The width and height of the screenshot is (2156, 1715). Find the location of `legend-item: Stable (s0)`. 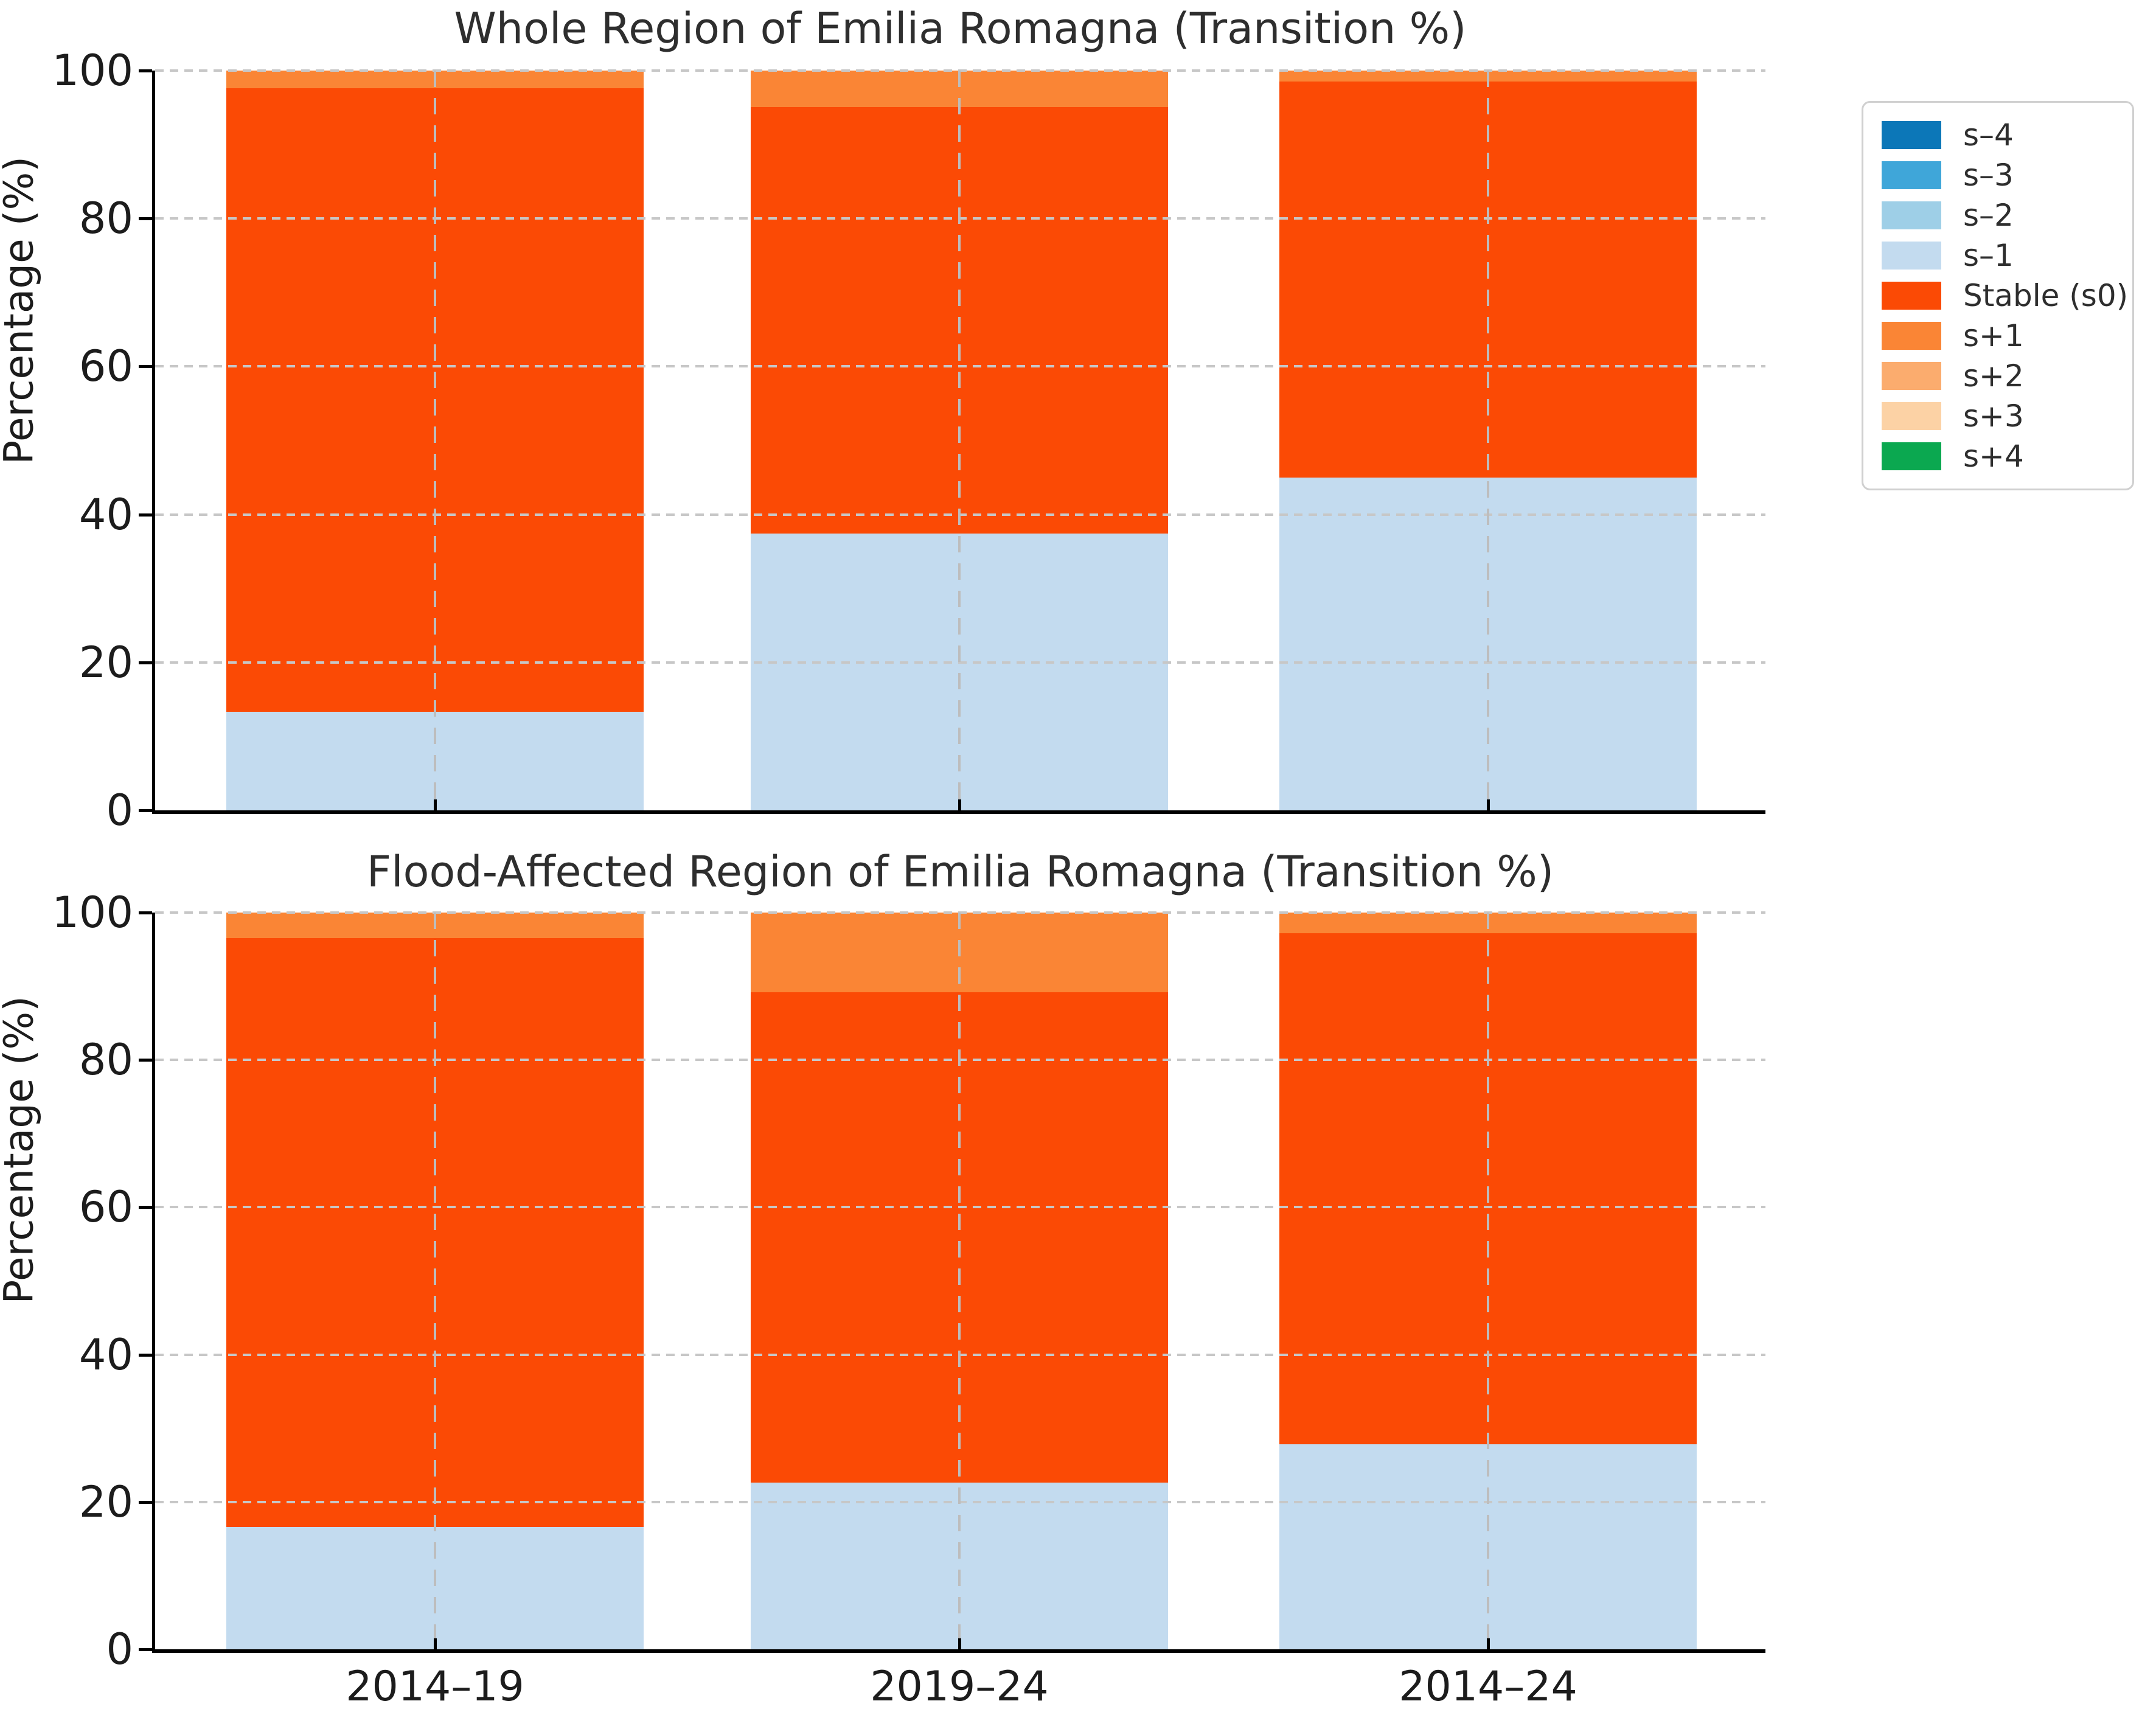

legend-item: Stable (s0) is located at coordinates (2007, 296).